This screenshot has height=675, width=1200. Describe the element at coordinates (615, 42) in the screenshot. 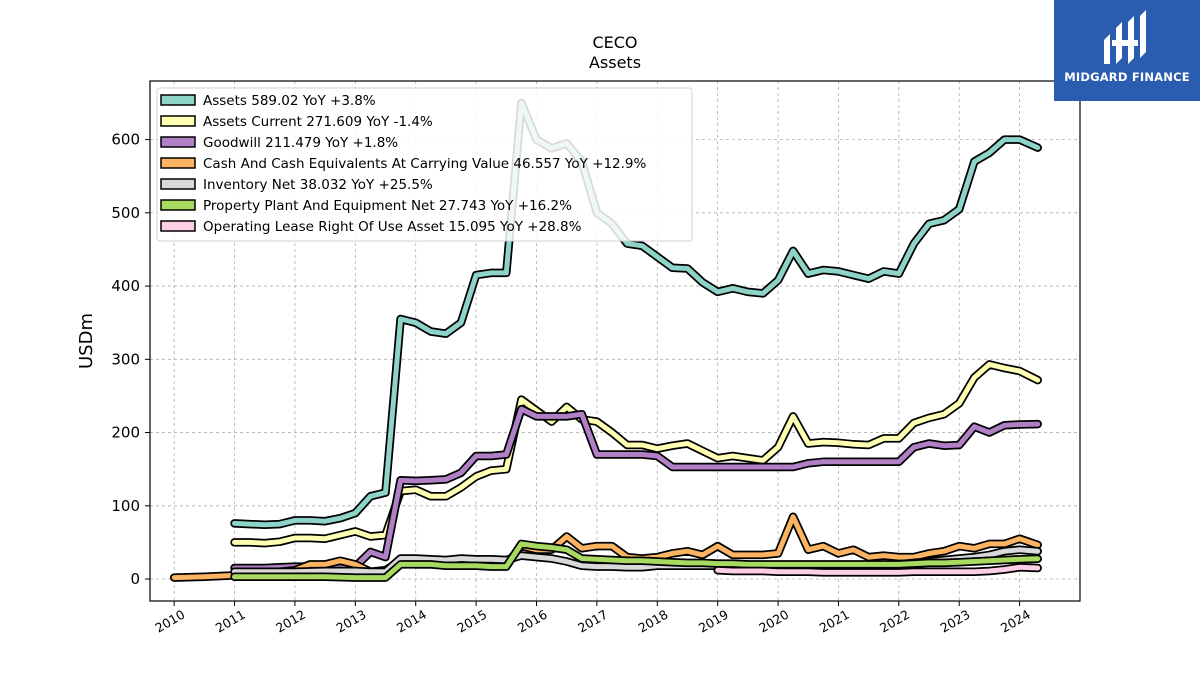

I see `chart-title: CECO` at that location.